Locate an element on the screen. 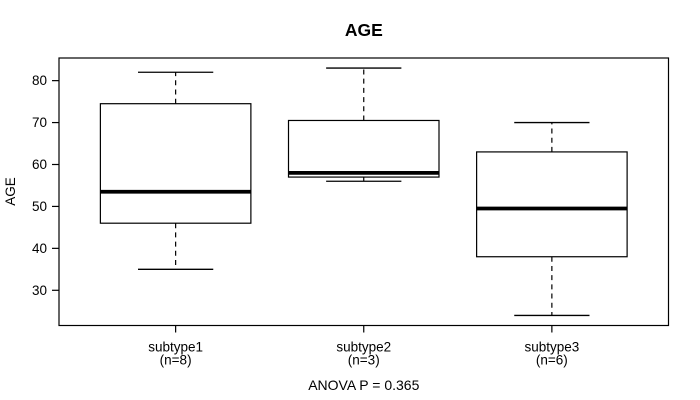 This screenshot has width=700, height=400. category-sublabel: (n=8) is located at coordinates (176, 360).